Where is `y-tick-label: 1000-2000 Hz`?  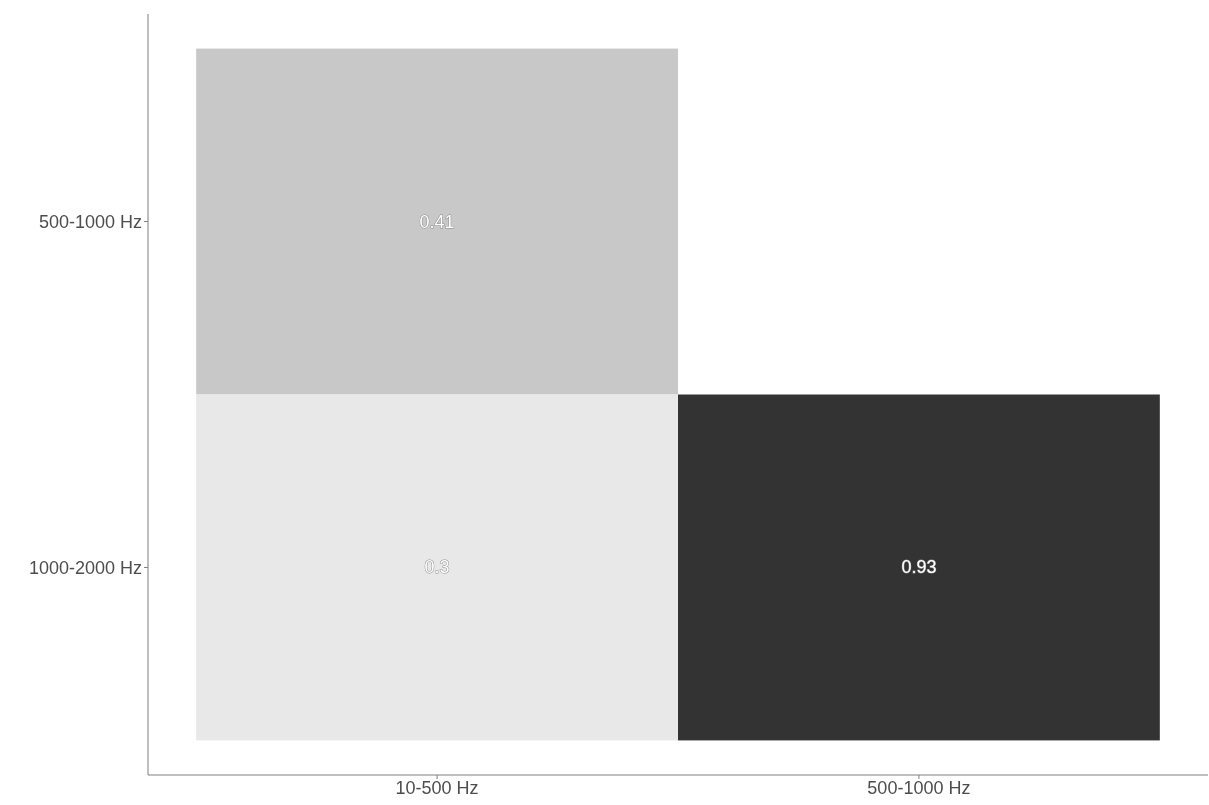 y-tick-label: 1000-2000 Hz is located at coordinates (85, 567).